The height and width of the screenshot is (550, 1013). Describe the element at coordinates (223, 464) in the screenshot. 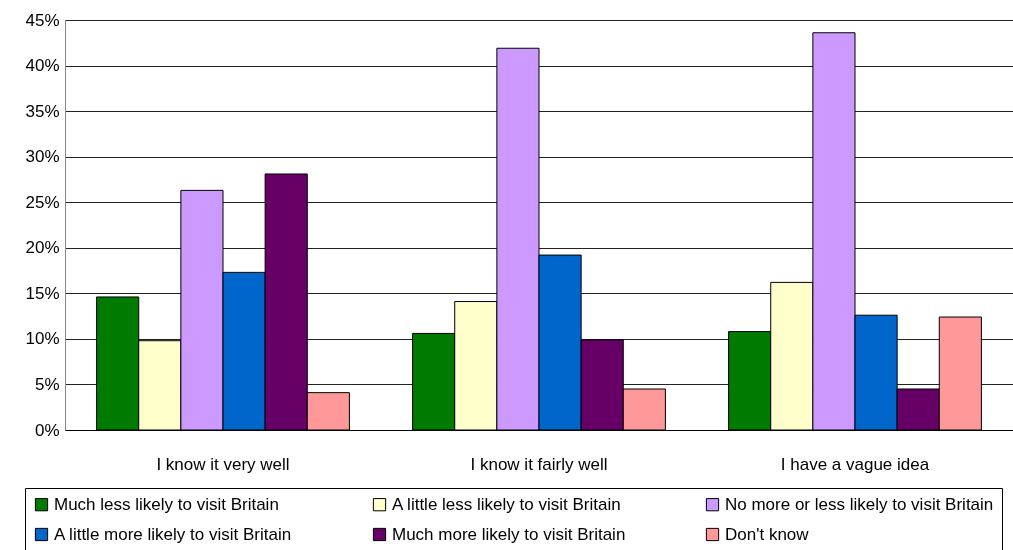

I see `x-tick-label: I know it very well` at that location.